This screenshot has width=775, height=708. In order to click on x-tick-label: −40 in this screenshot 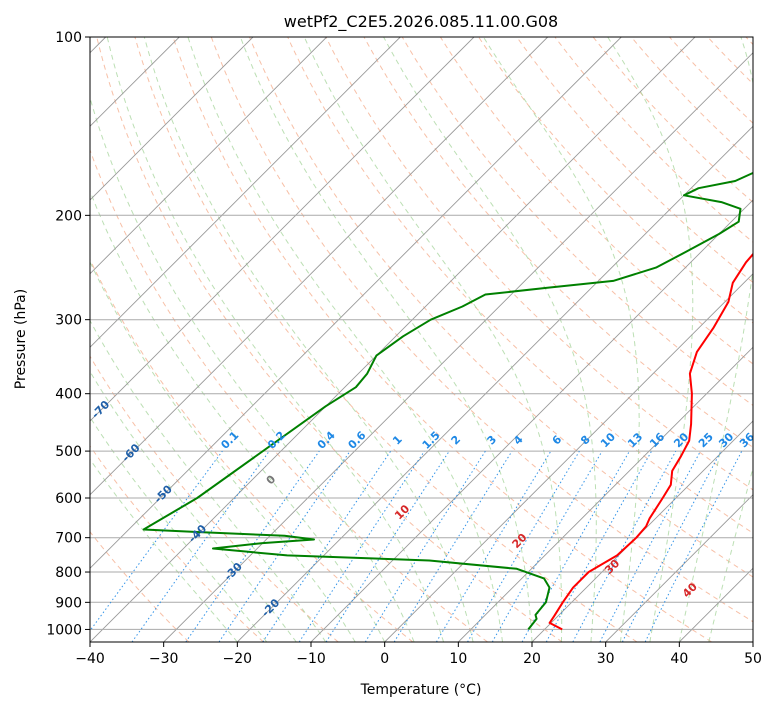, I will do `click(90, 659)`.